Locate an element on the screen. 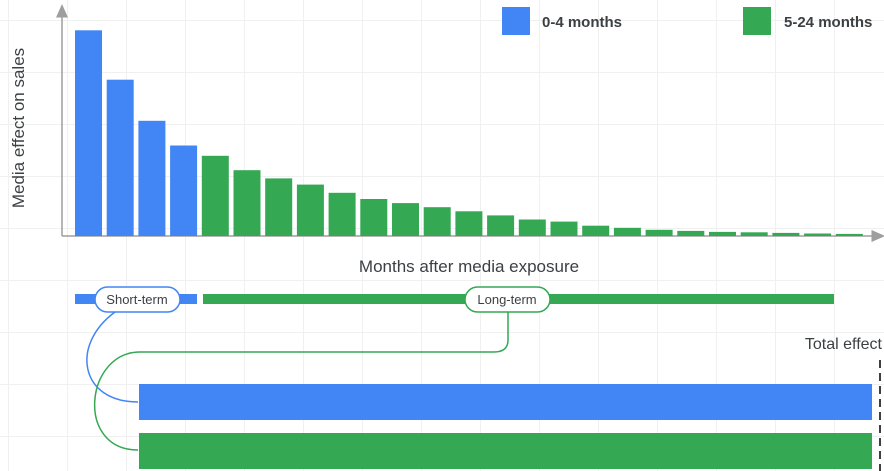 The height and width of the screenshot is (471, 884). legend-label-short: 0-4 months is located at coordinates (582, 22).